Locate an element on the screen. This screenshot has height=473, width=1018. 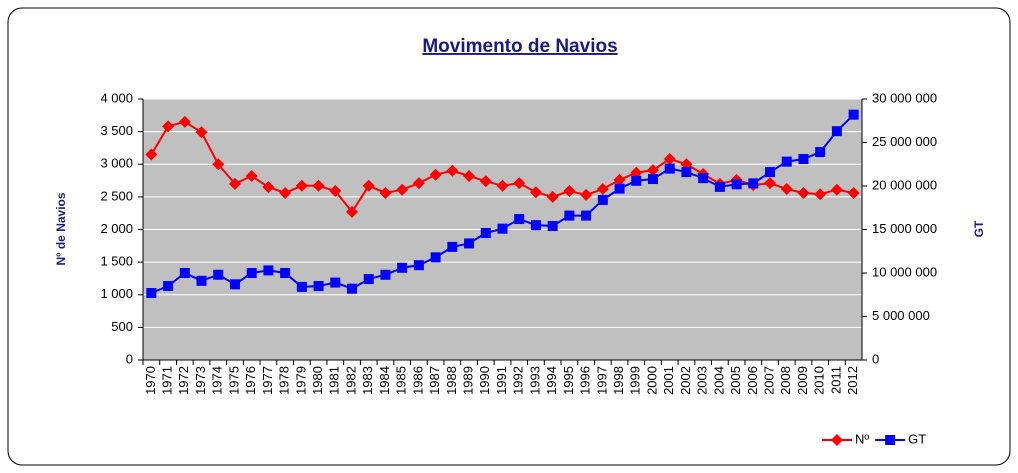
x-tick-label: 1975 is located at coordinates (233, 380).